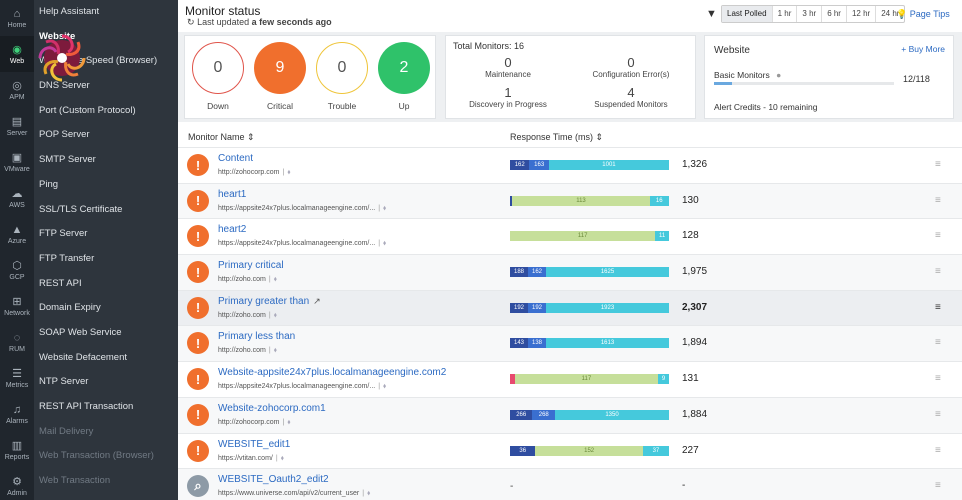 The height and width of the screenshot is (500, 962). Describe the element at coordinates (17, 342) in the screenshot. I see `rail-item-rum: ◌ RUM` at that location.